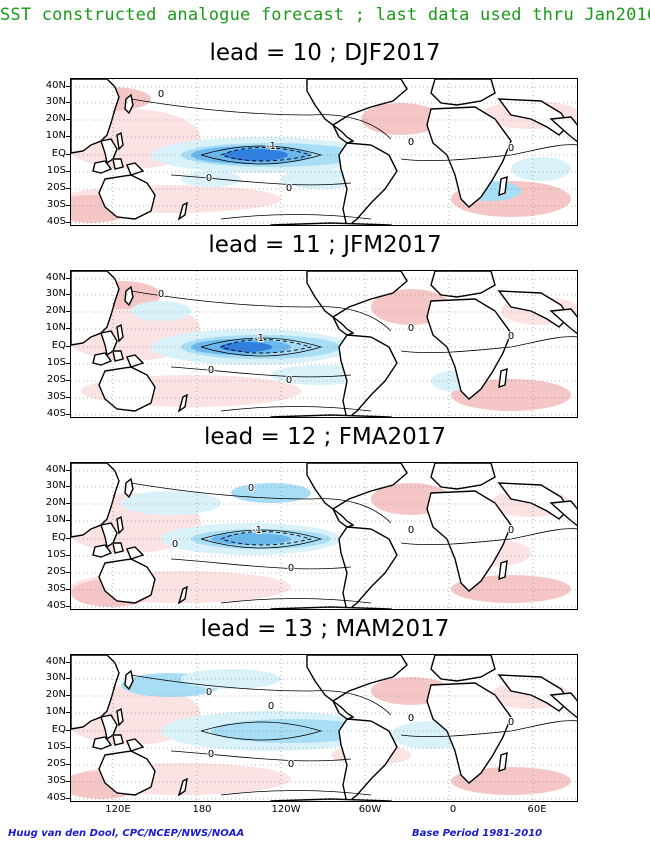 This screenshot has width=650, height=841. I want to click on lat-tick-label: 40N, so click(55, 661).